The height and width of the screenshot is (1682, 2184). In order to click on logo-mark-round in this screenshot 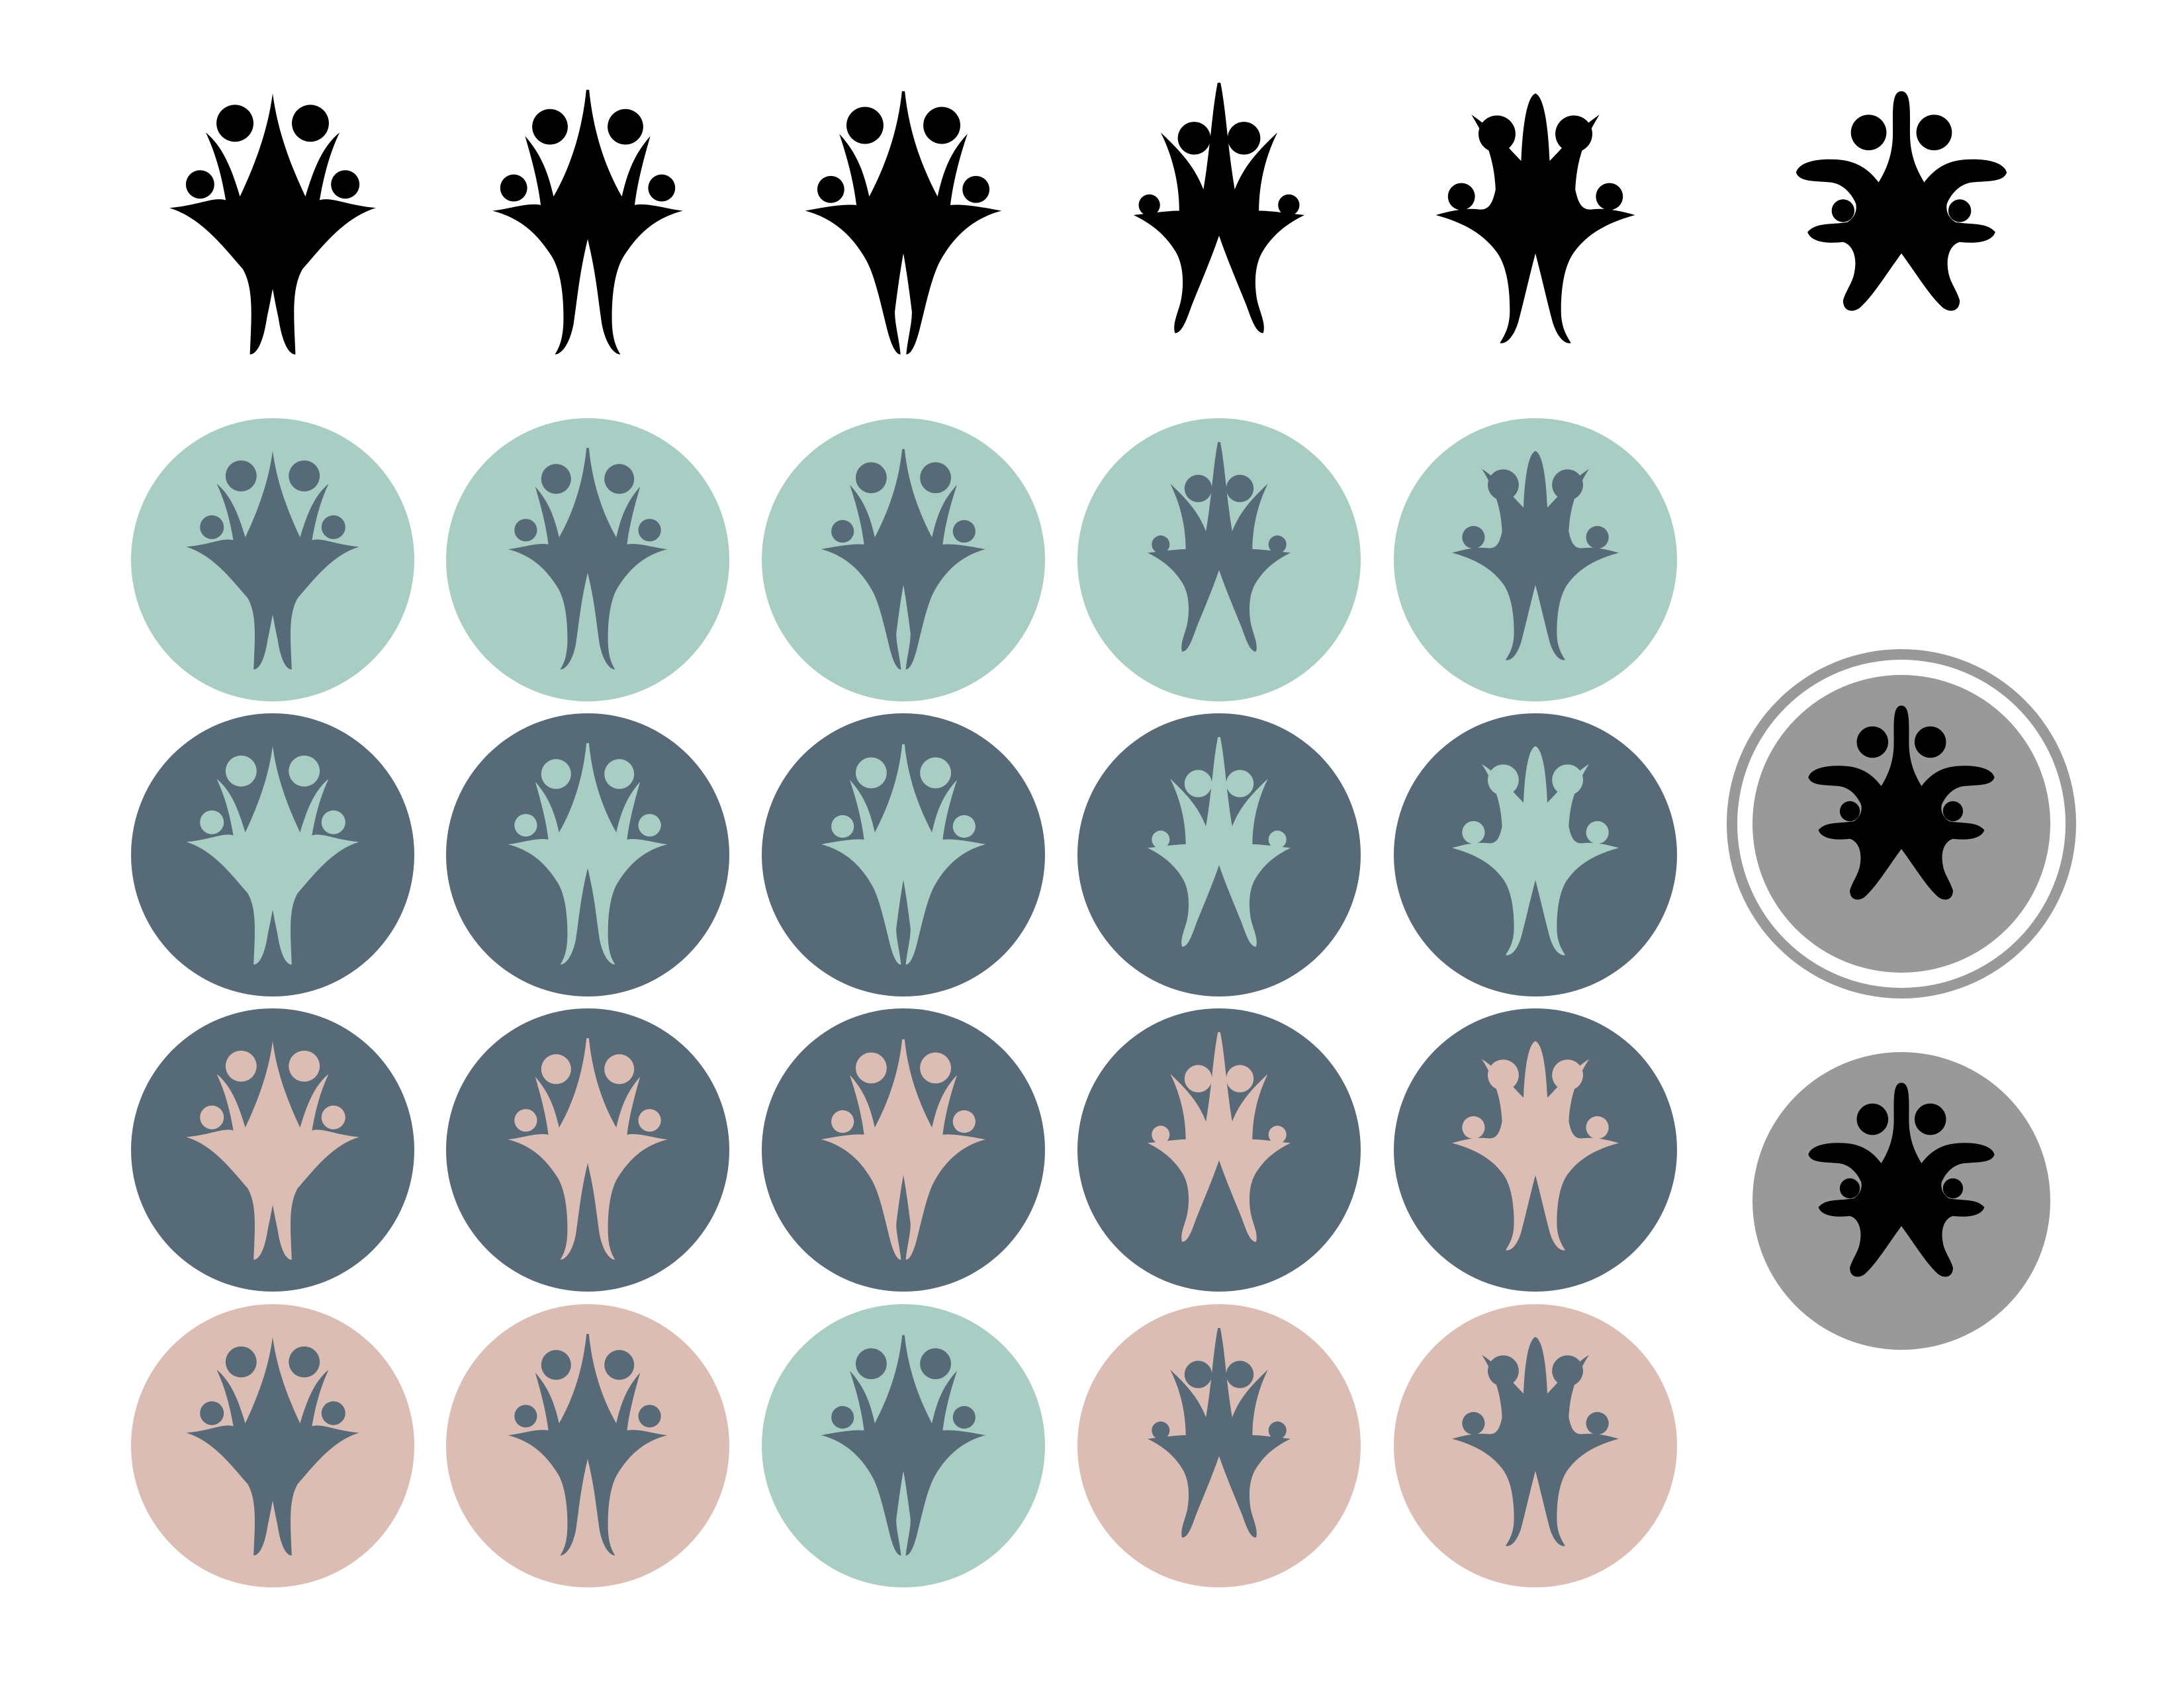, I will do `click(272, 224)`.